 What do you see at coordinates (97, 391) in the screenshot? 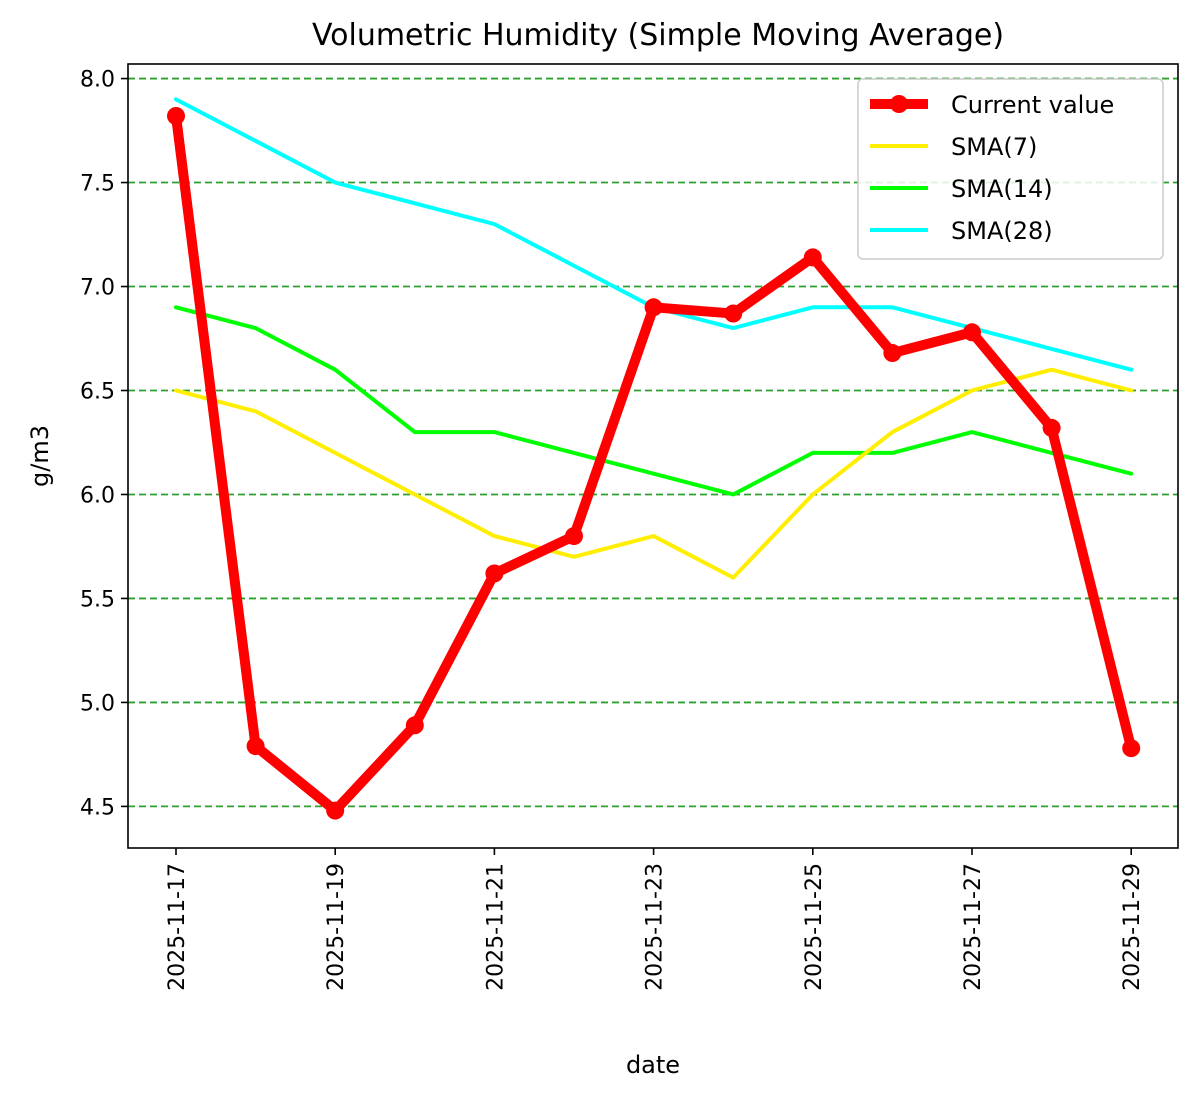
I see `y-tick-label-4: 6.5` at bounding box center [97, 391].